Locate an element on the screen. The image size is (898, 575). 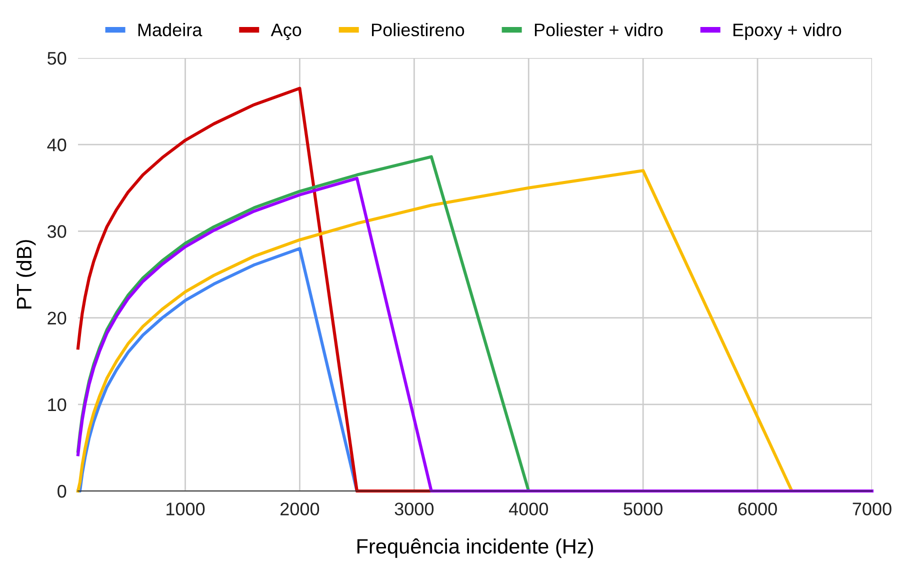
x-tick-label: 1000 is located at coordinates (185, 509).